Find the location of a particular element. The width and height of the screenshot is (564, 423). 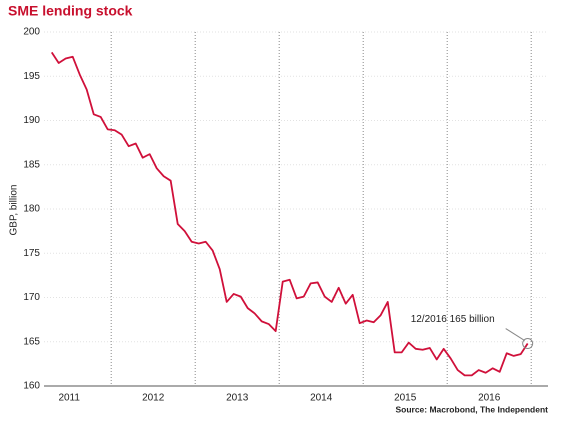

y-tick-label: 190 is located at coordinates (31, 120).